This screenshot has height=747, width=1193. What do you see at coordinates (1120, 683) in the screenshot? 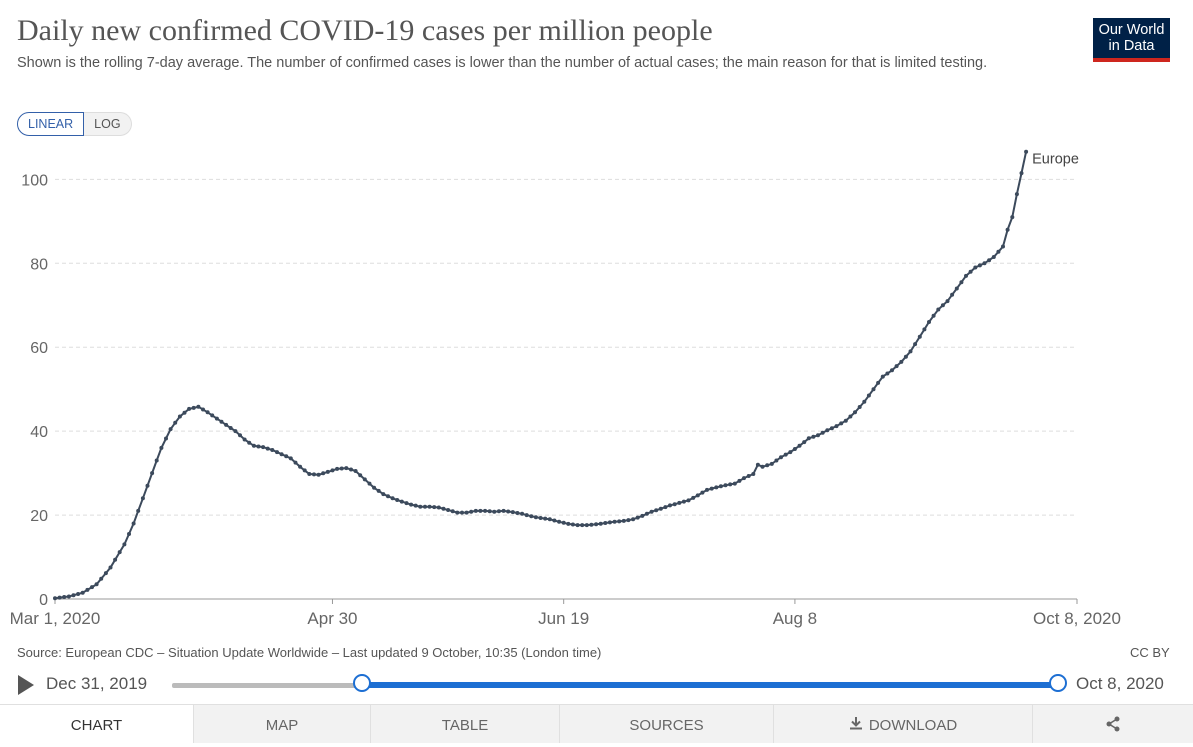
I see `timeline-end-label: Oct 8, 2020` at bounding box center [1120, 683].